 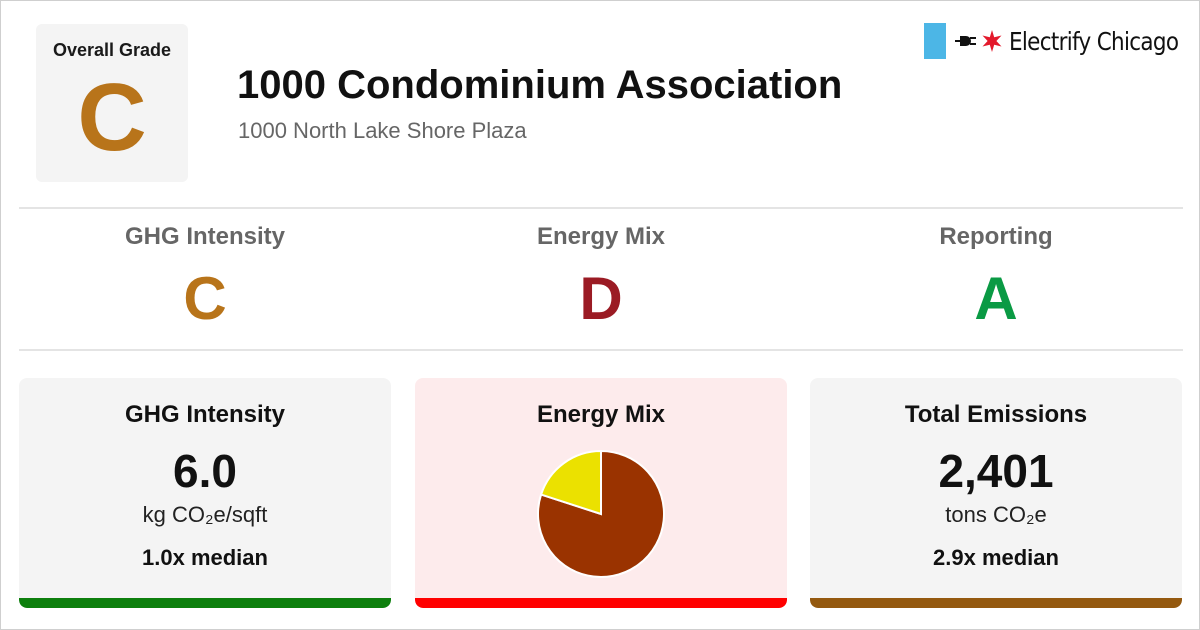 What do you see at coordinates (601, 208) in the screenshot?
I see `divider-top` at bounding box center [601, 208].